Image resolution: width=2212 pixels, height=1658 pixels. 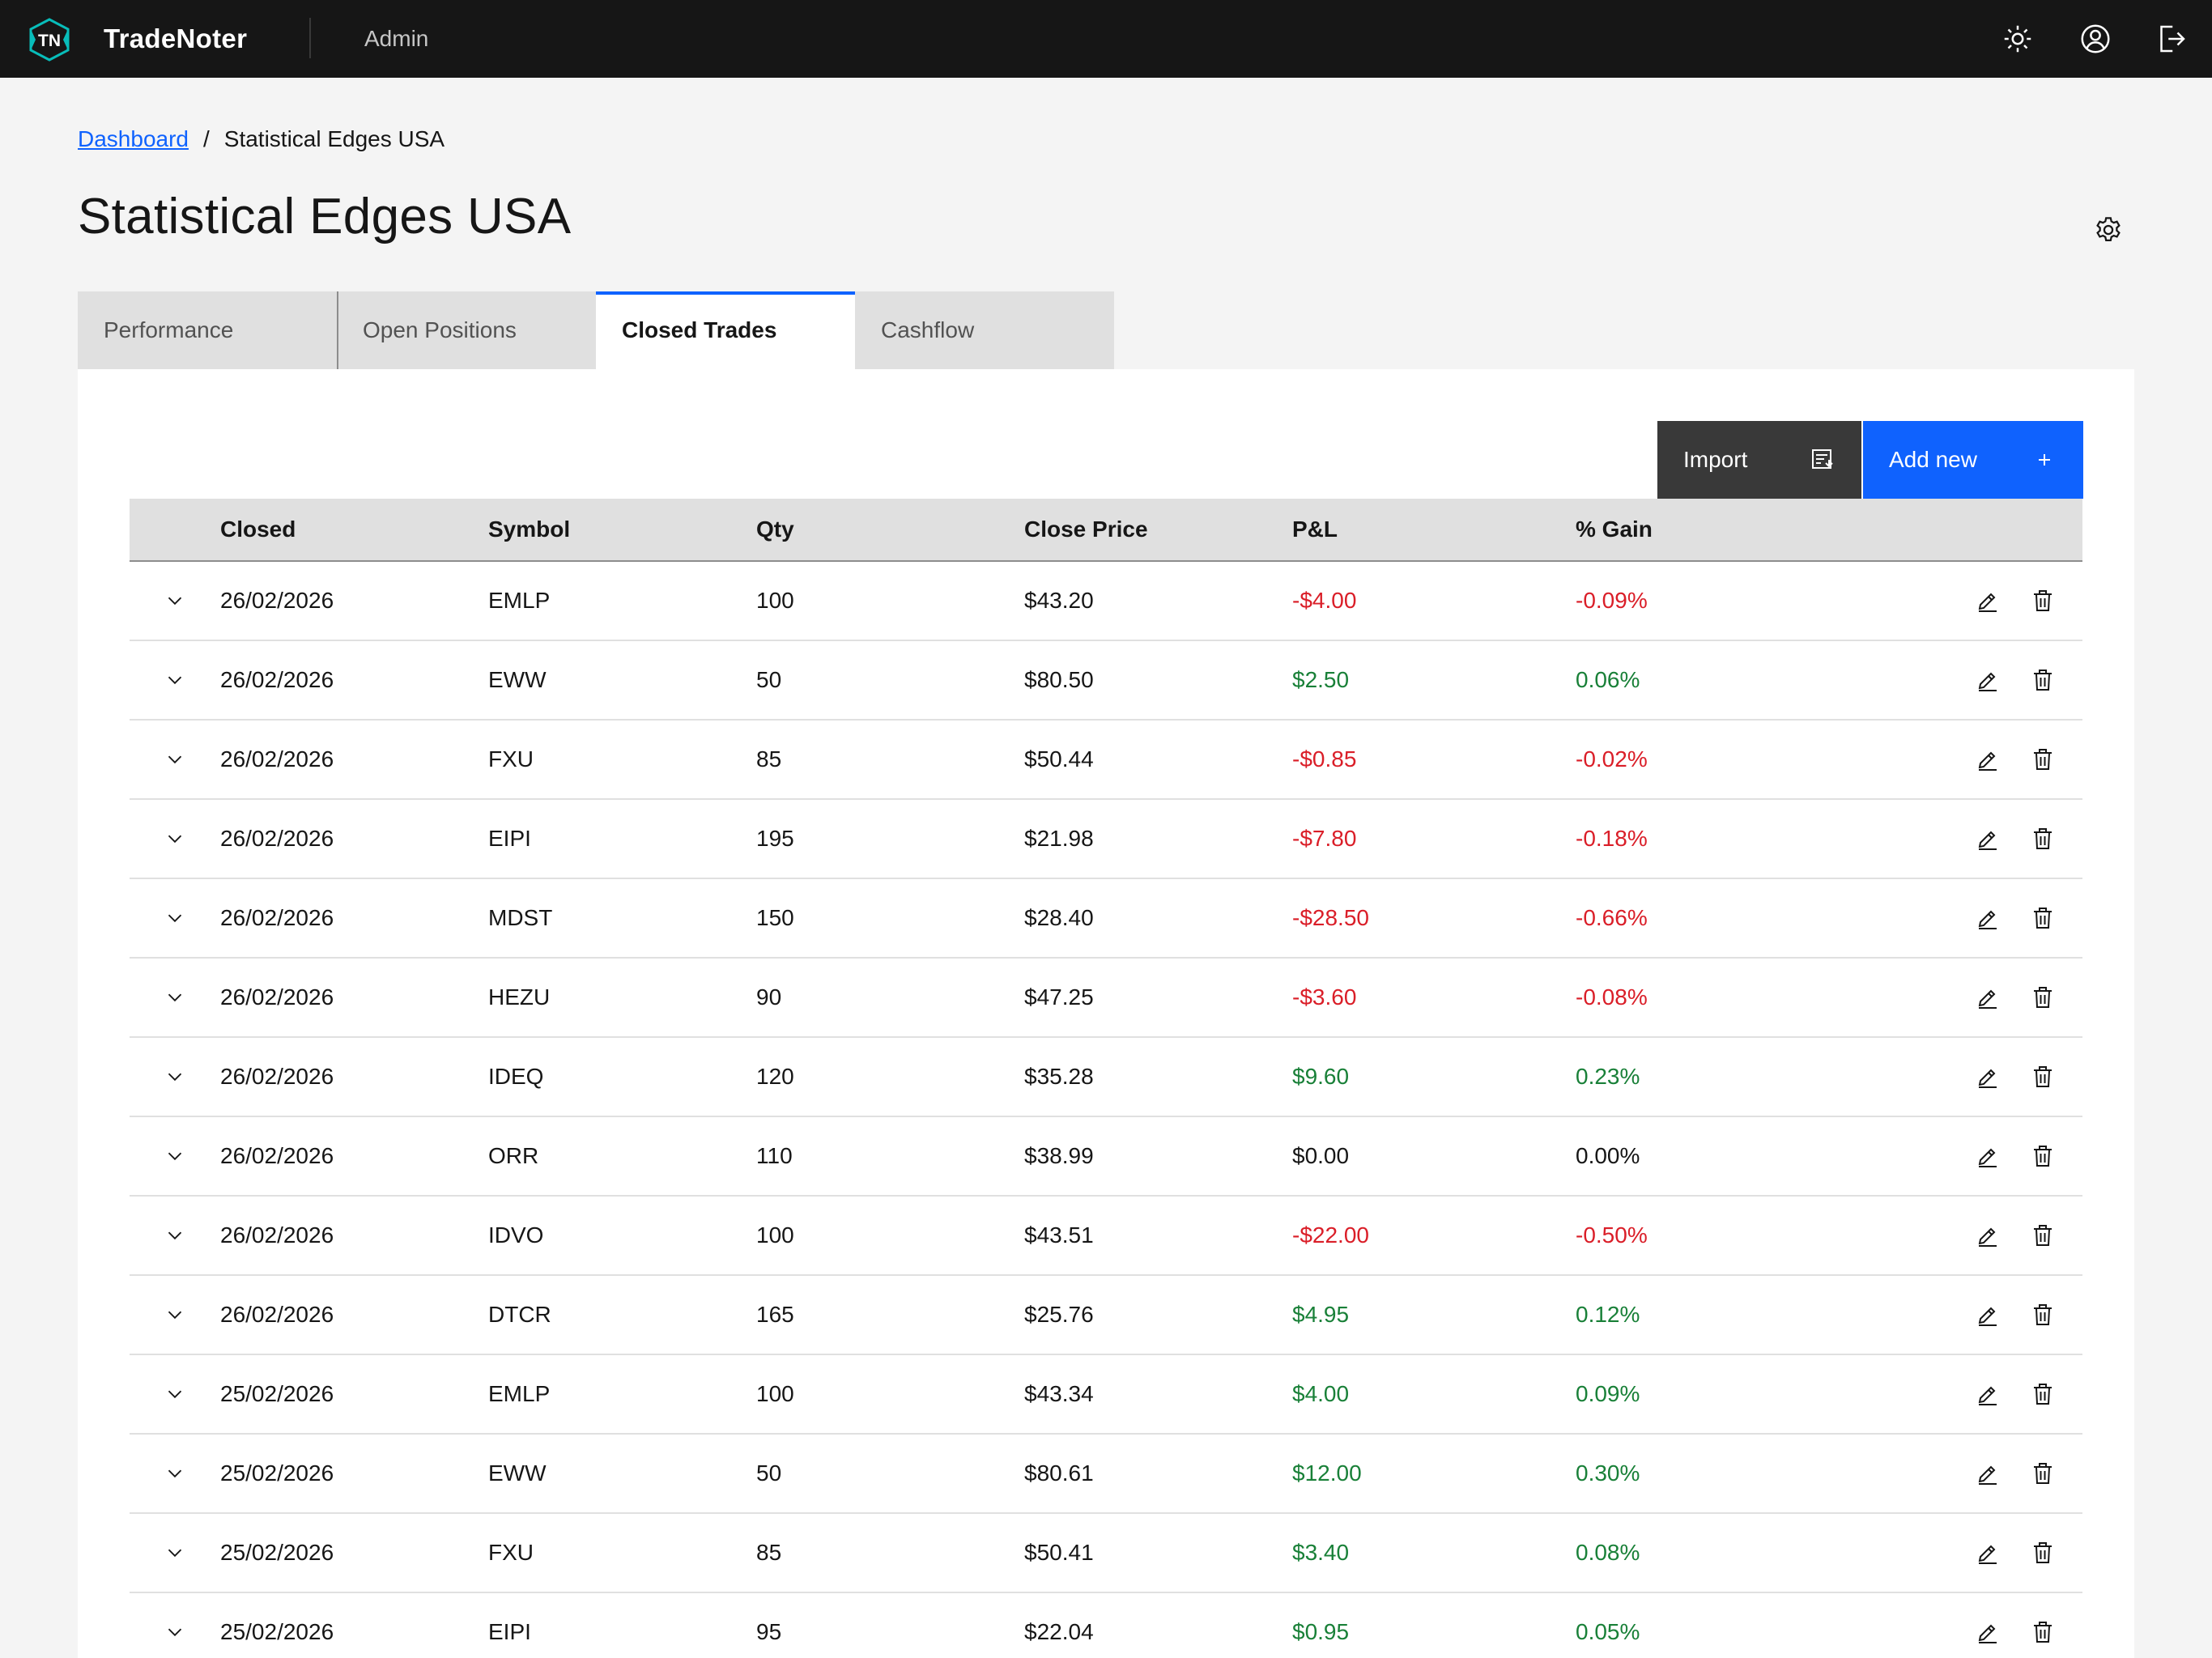 I want to click on tab-performance: Performance, so click(x=208, y=330).